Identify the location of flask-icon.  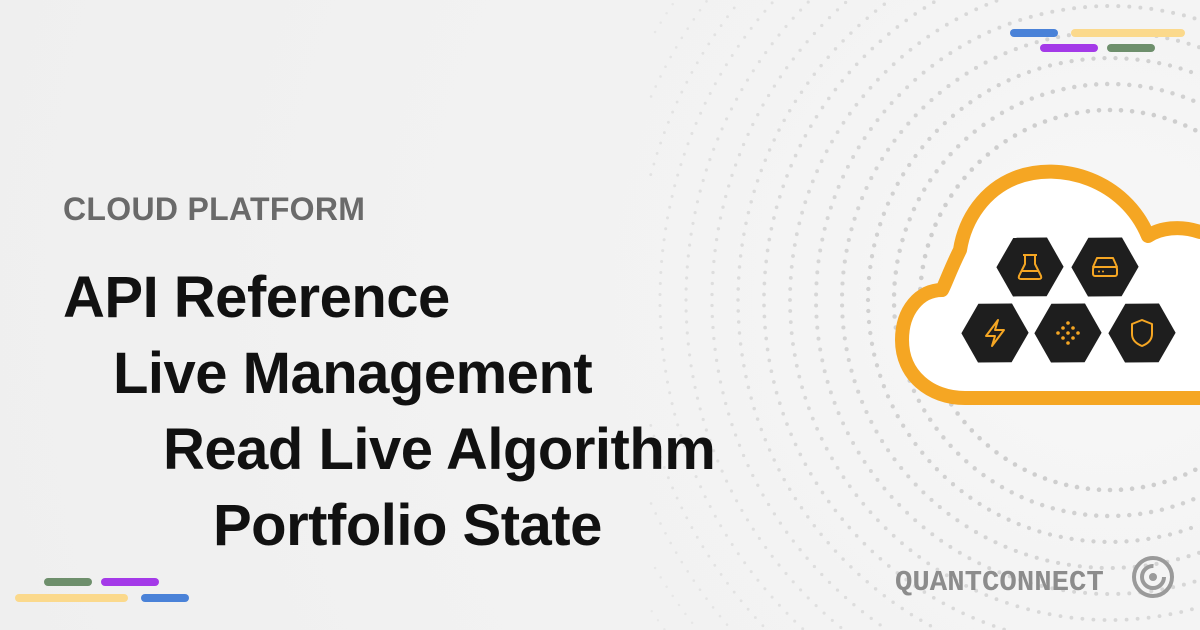
(1030, 267).